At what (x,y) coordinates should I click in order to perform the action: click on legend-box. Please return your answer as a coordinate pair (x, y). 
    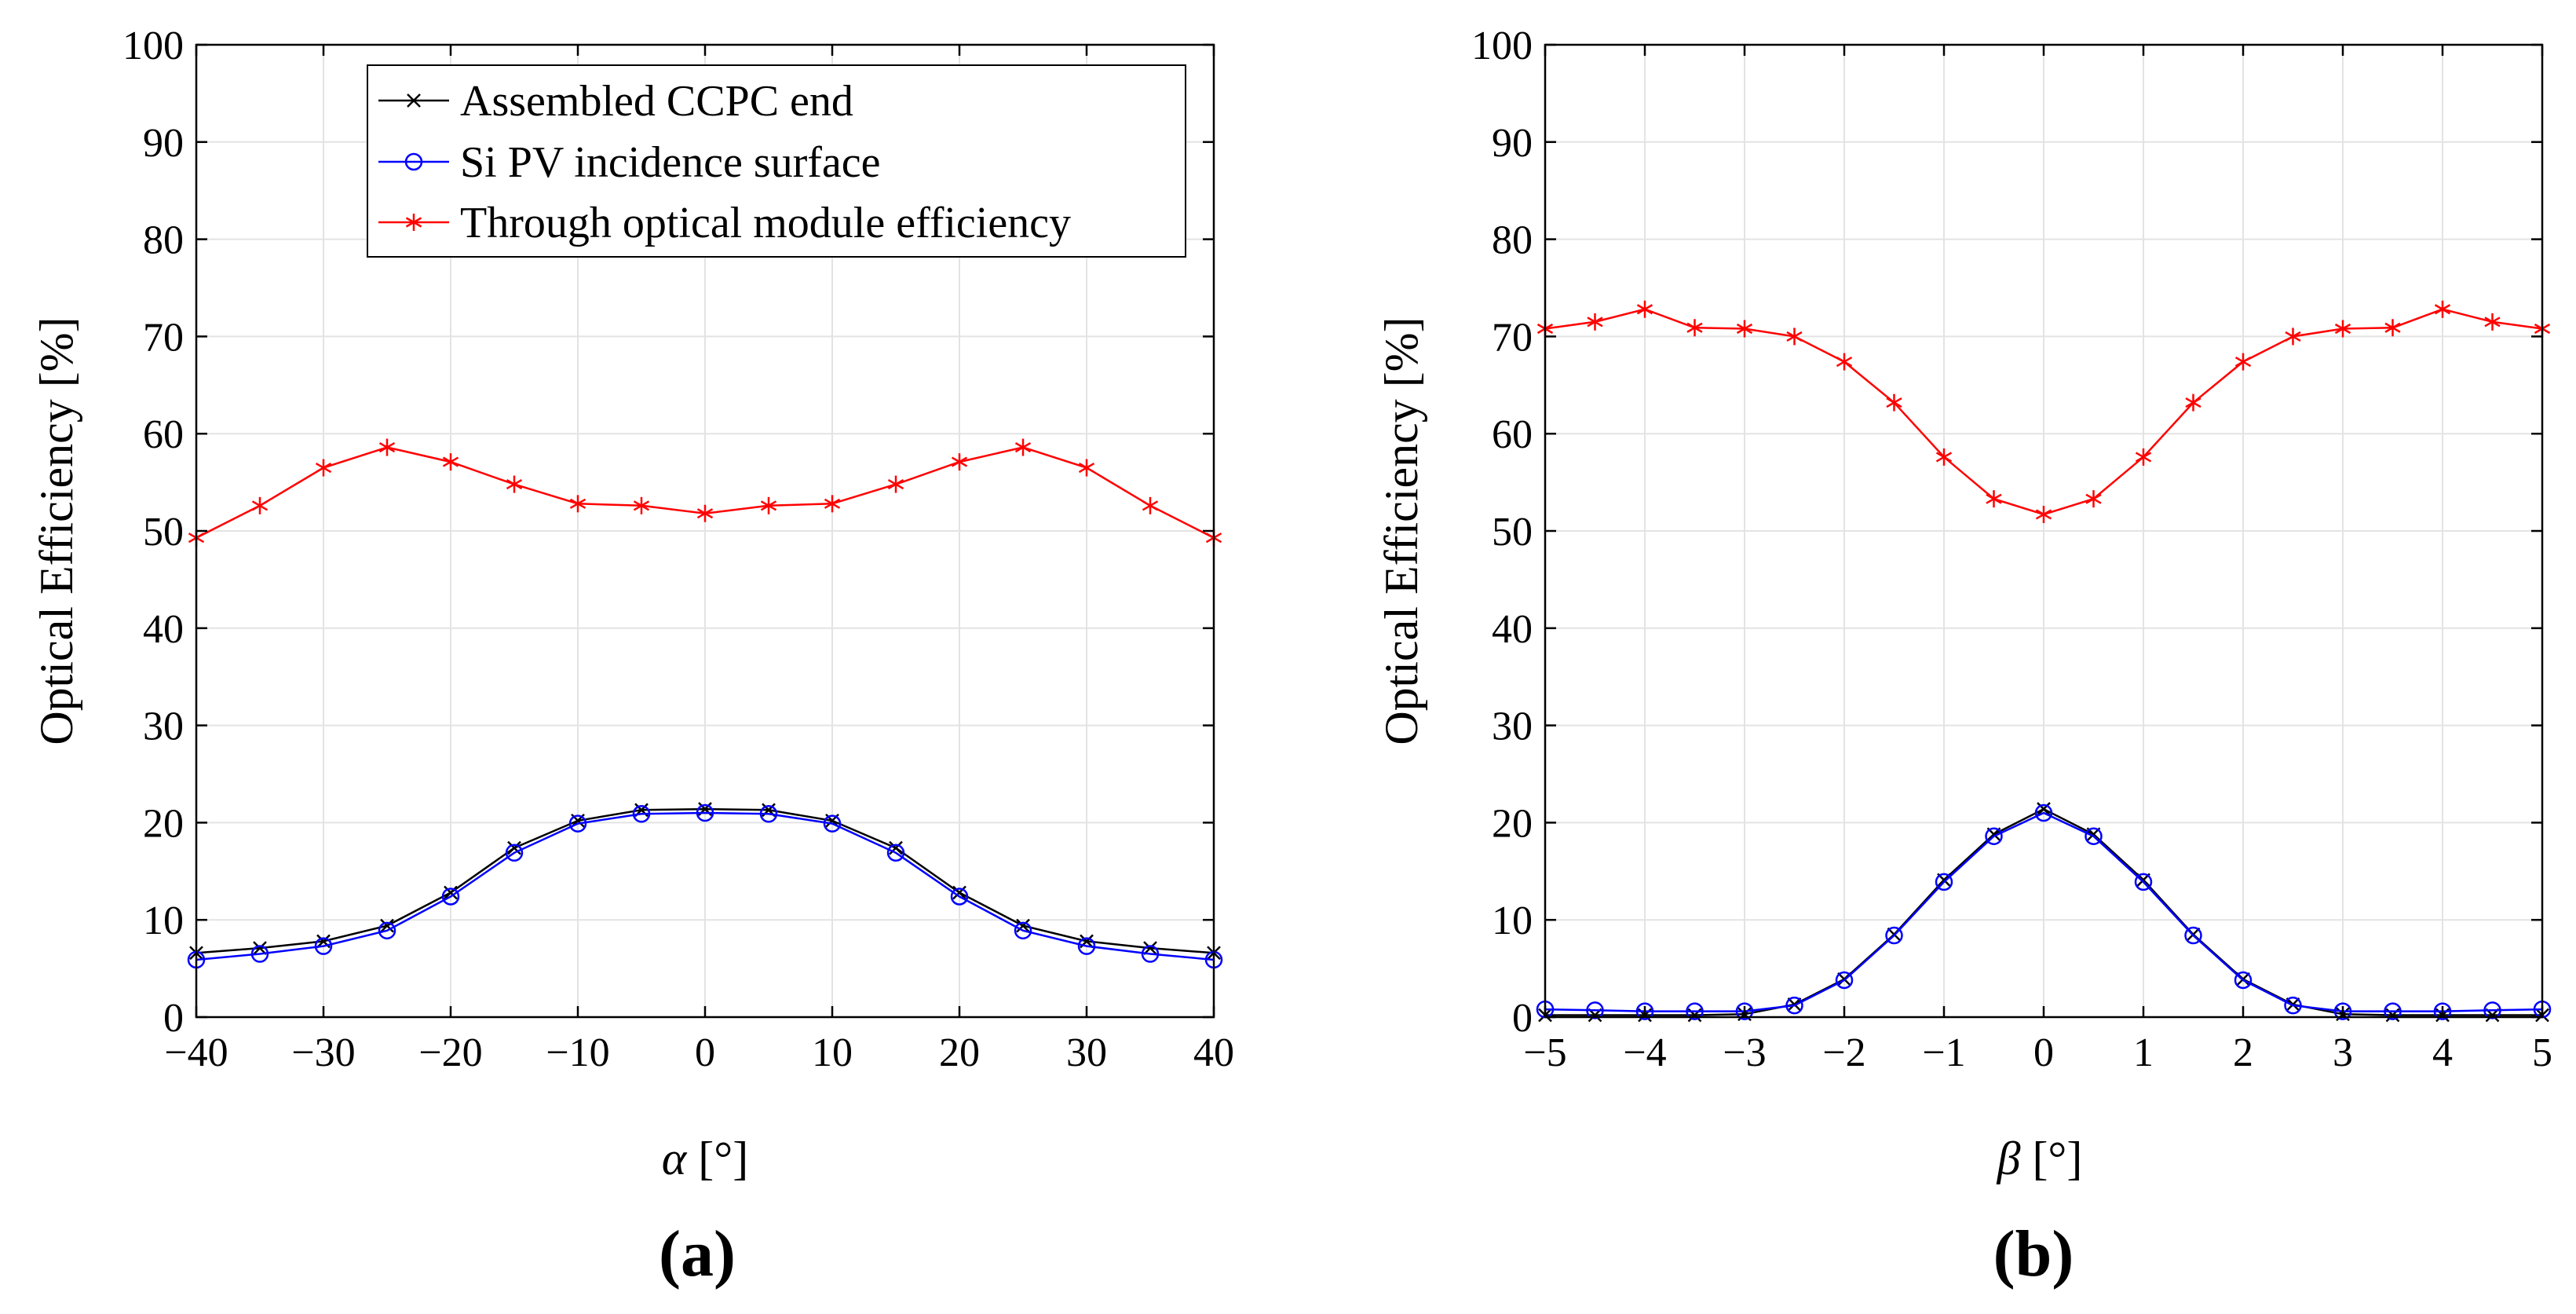
    Looking at the image, I should click on (777, 161).